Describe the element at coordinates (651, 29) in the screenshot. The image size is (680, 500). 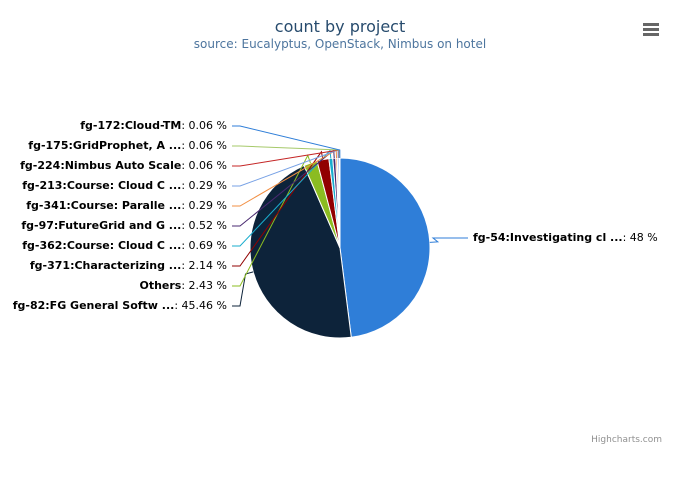
I see `hamburger-menu-icon` at that location.